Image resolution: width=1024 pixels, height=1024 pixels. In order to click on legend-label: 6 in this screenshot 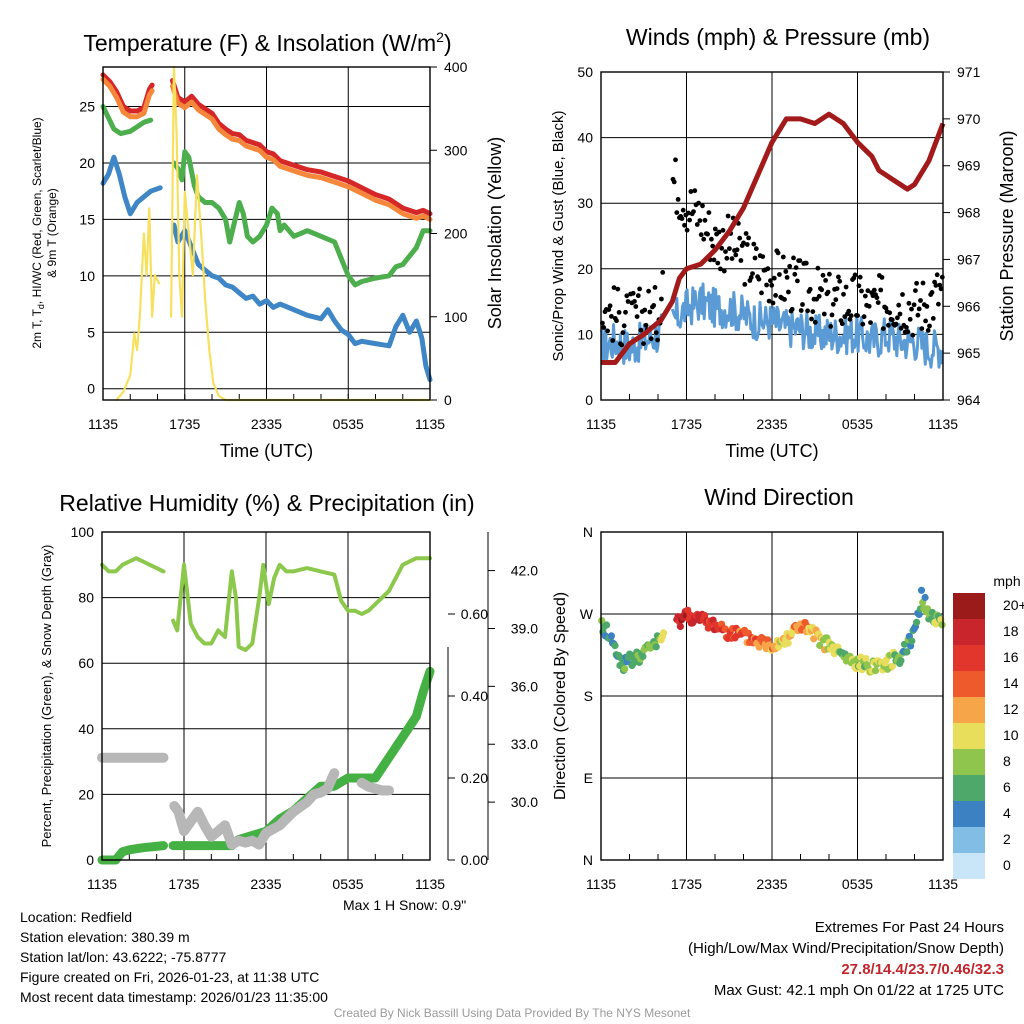, I will do `click(1007, 787)`.